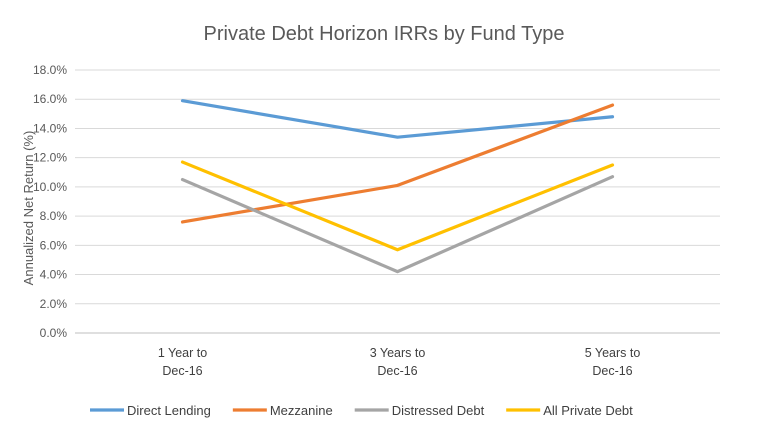 Image resolution: width=768 pixels, height=439 pixels. Describe the element at coordinates (169, 410) in the screenshot. I see `legend-label: Direct Lending` at that location.